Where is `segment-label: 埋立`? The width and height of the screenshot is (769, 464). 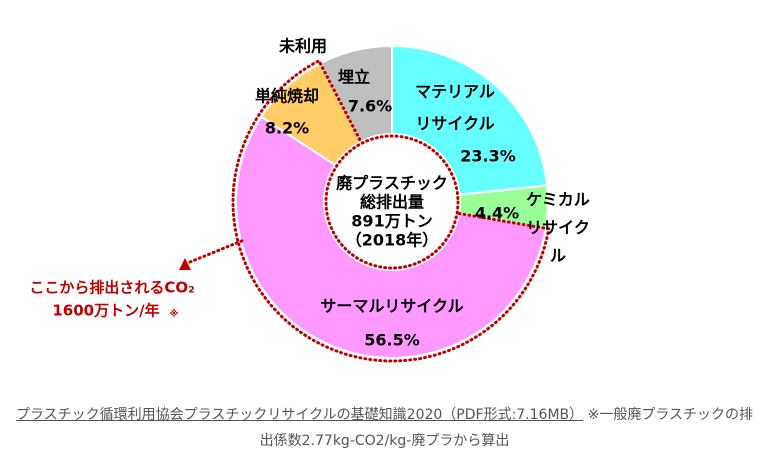
segment-label: 埋立 is located at coordinates (354, 77).